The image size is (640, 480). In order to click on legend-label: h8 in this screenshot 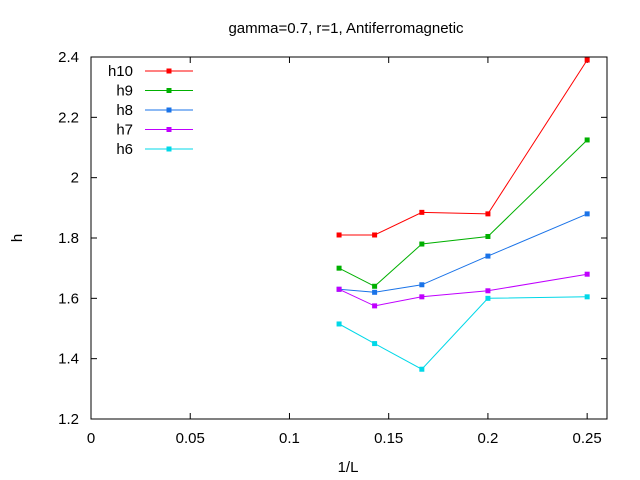, I will do `click(124, 110)`.